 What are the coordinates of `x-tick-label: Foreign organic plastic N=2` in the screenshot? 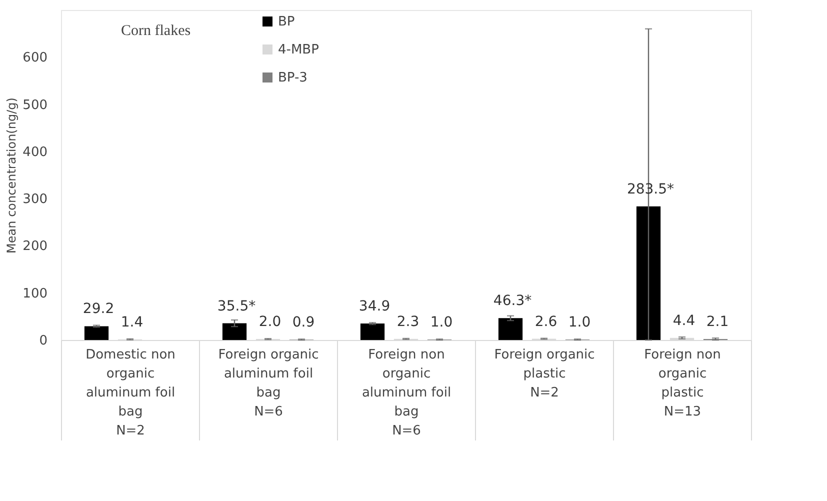 It's located at (544, 374).